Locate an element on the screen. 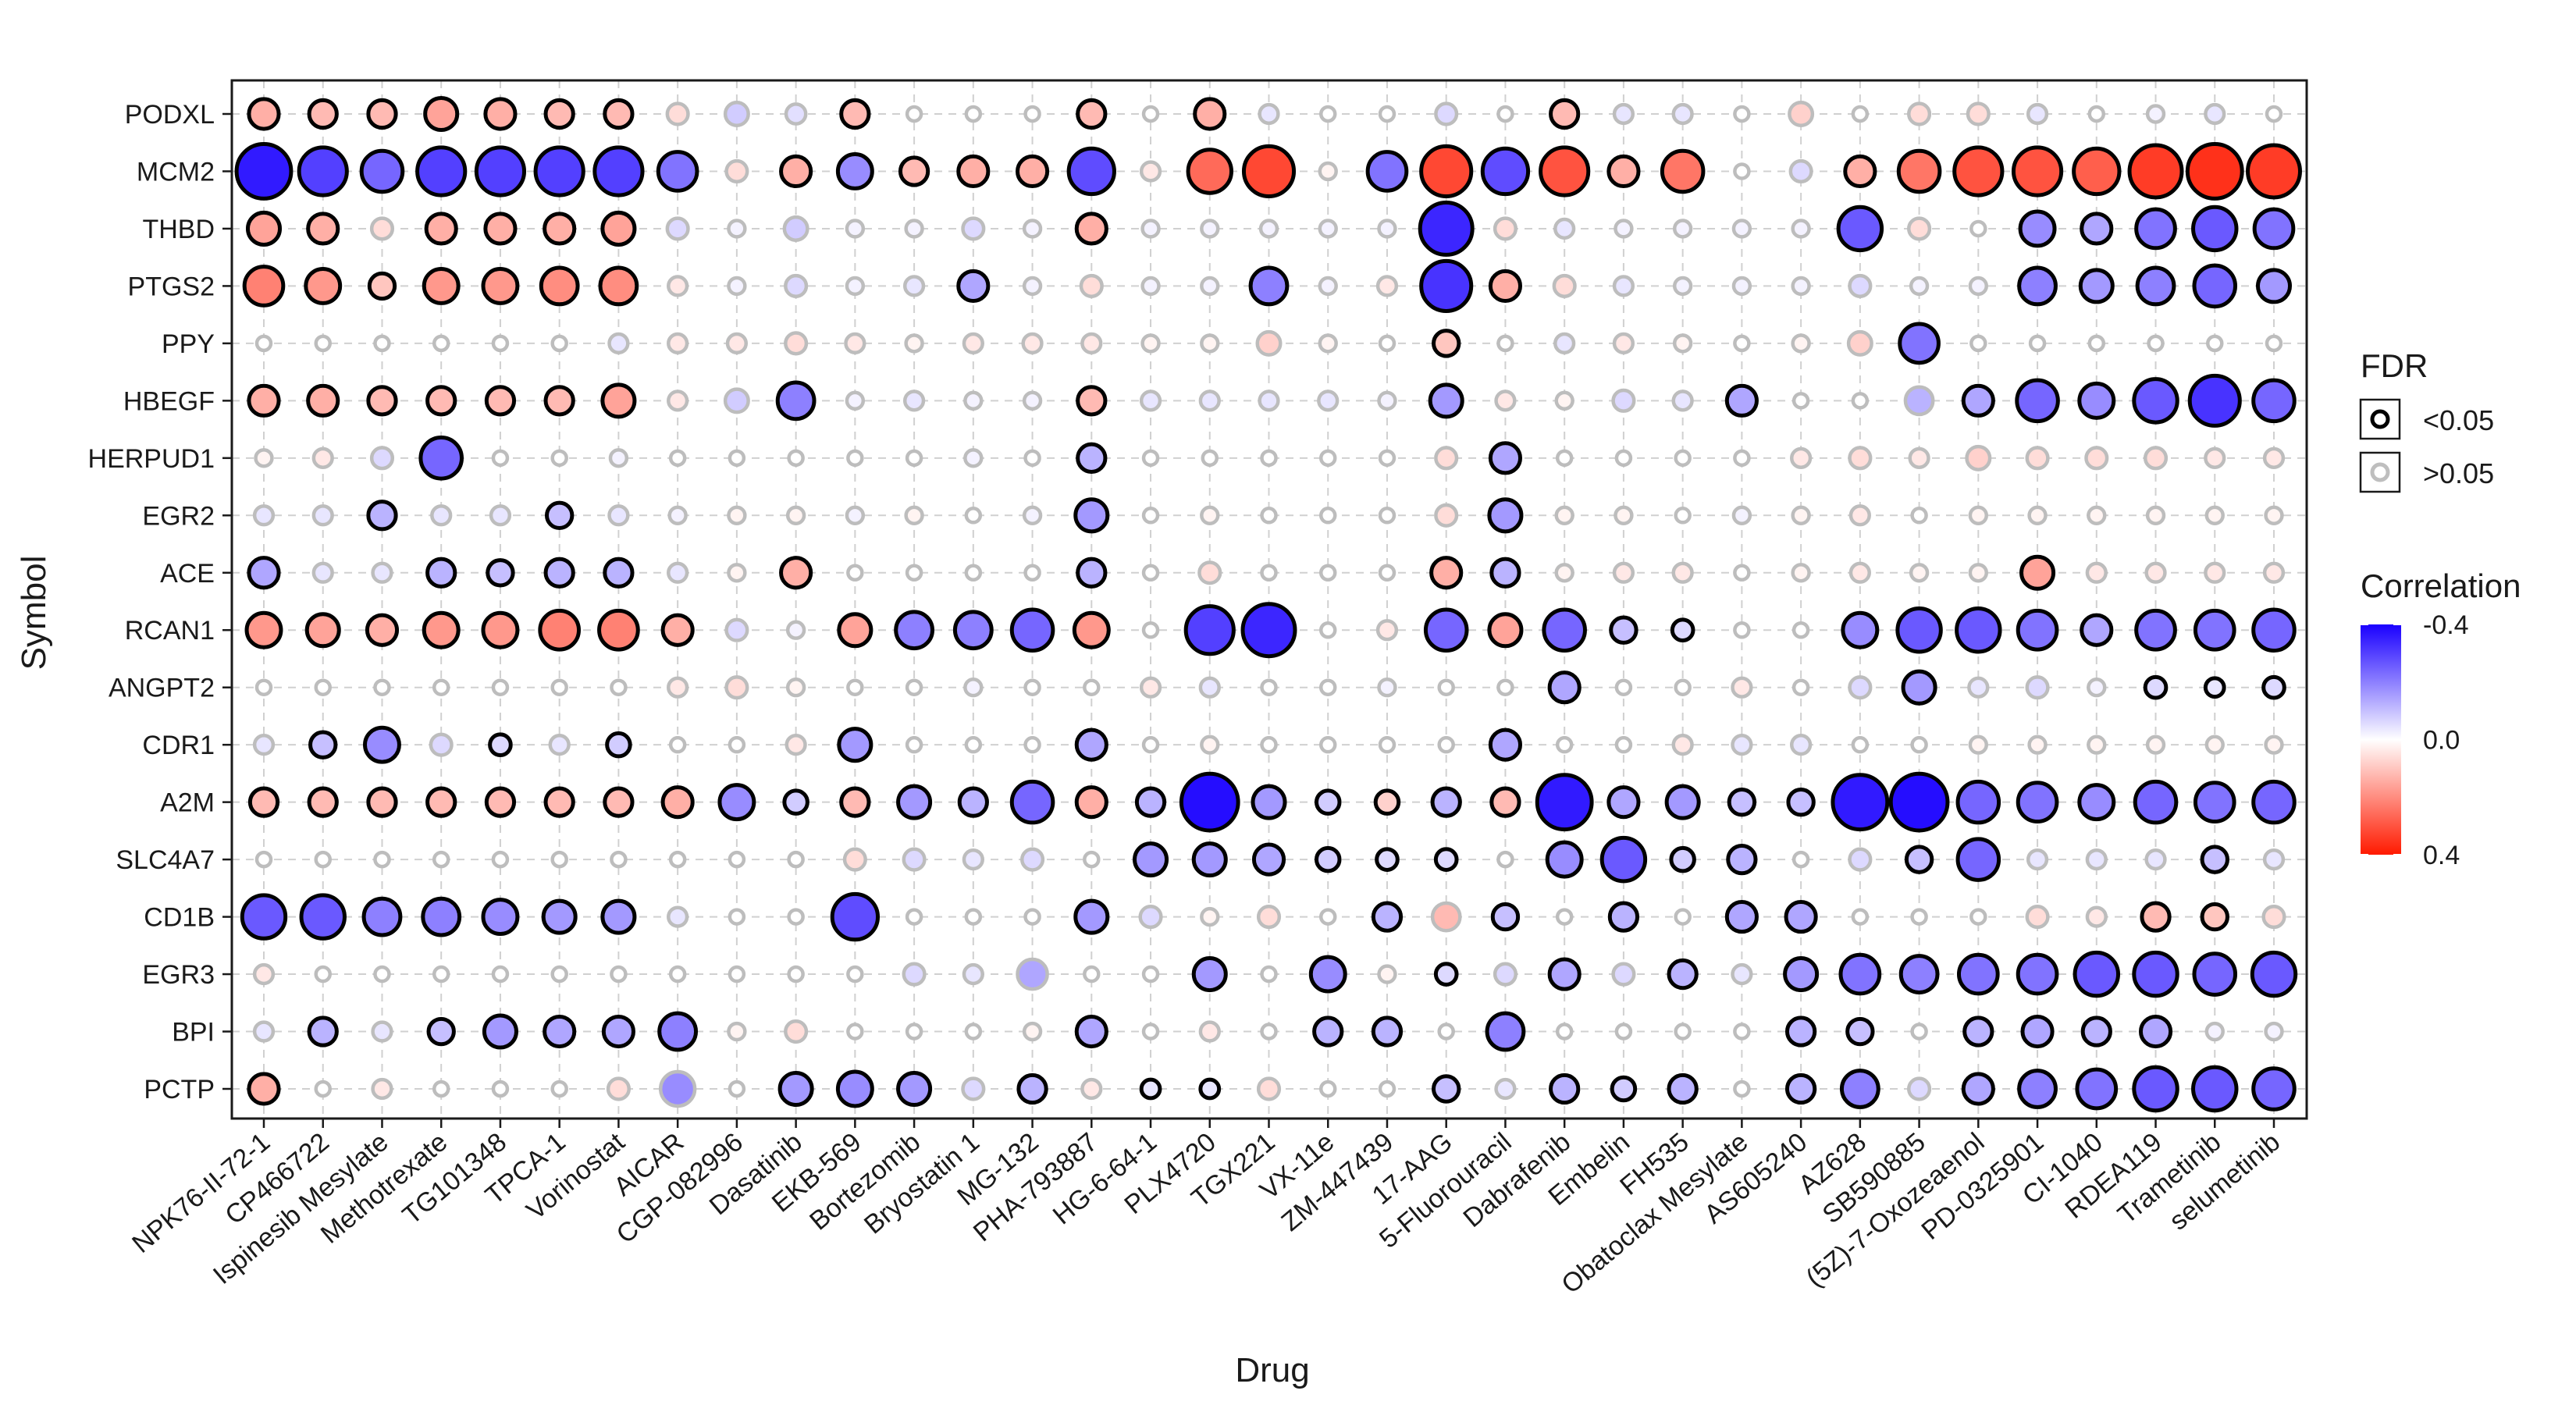 The height and width of the screenshot is (1405, 2576). legend: FDR <0.05 >0.05 Correlation -0.4 0.0 0.4 is located at coordinates (2440, 609).